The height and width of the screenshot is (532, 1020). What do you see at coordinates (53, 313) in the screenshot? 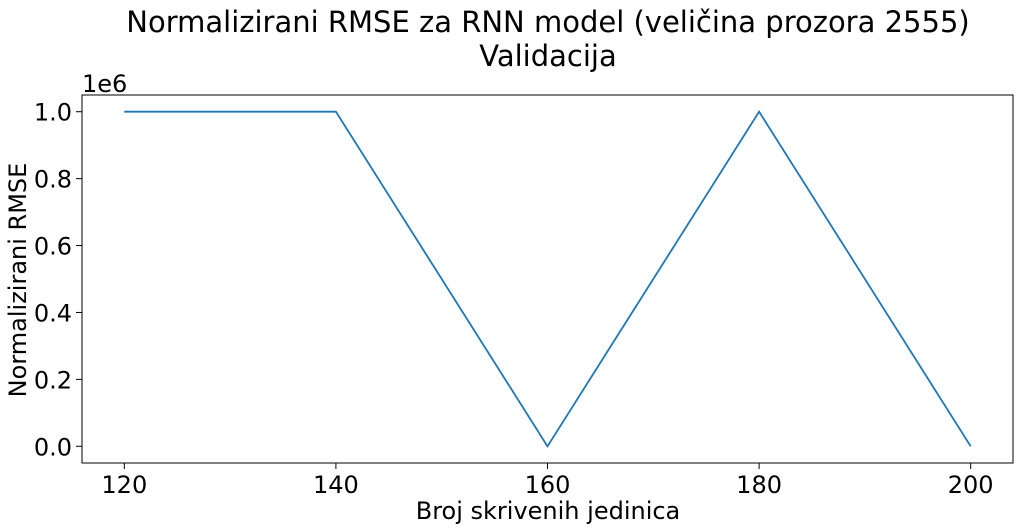
I see `y-tick-label: 0.4` at bounding box center [53, 313].